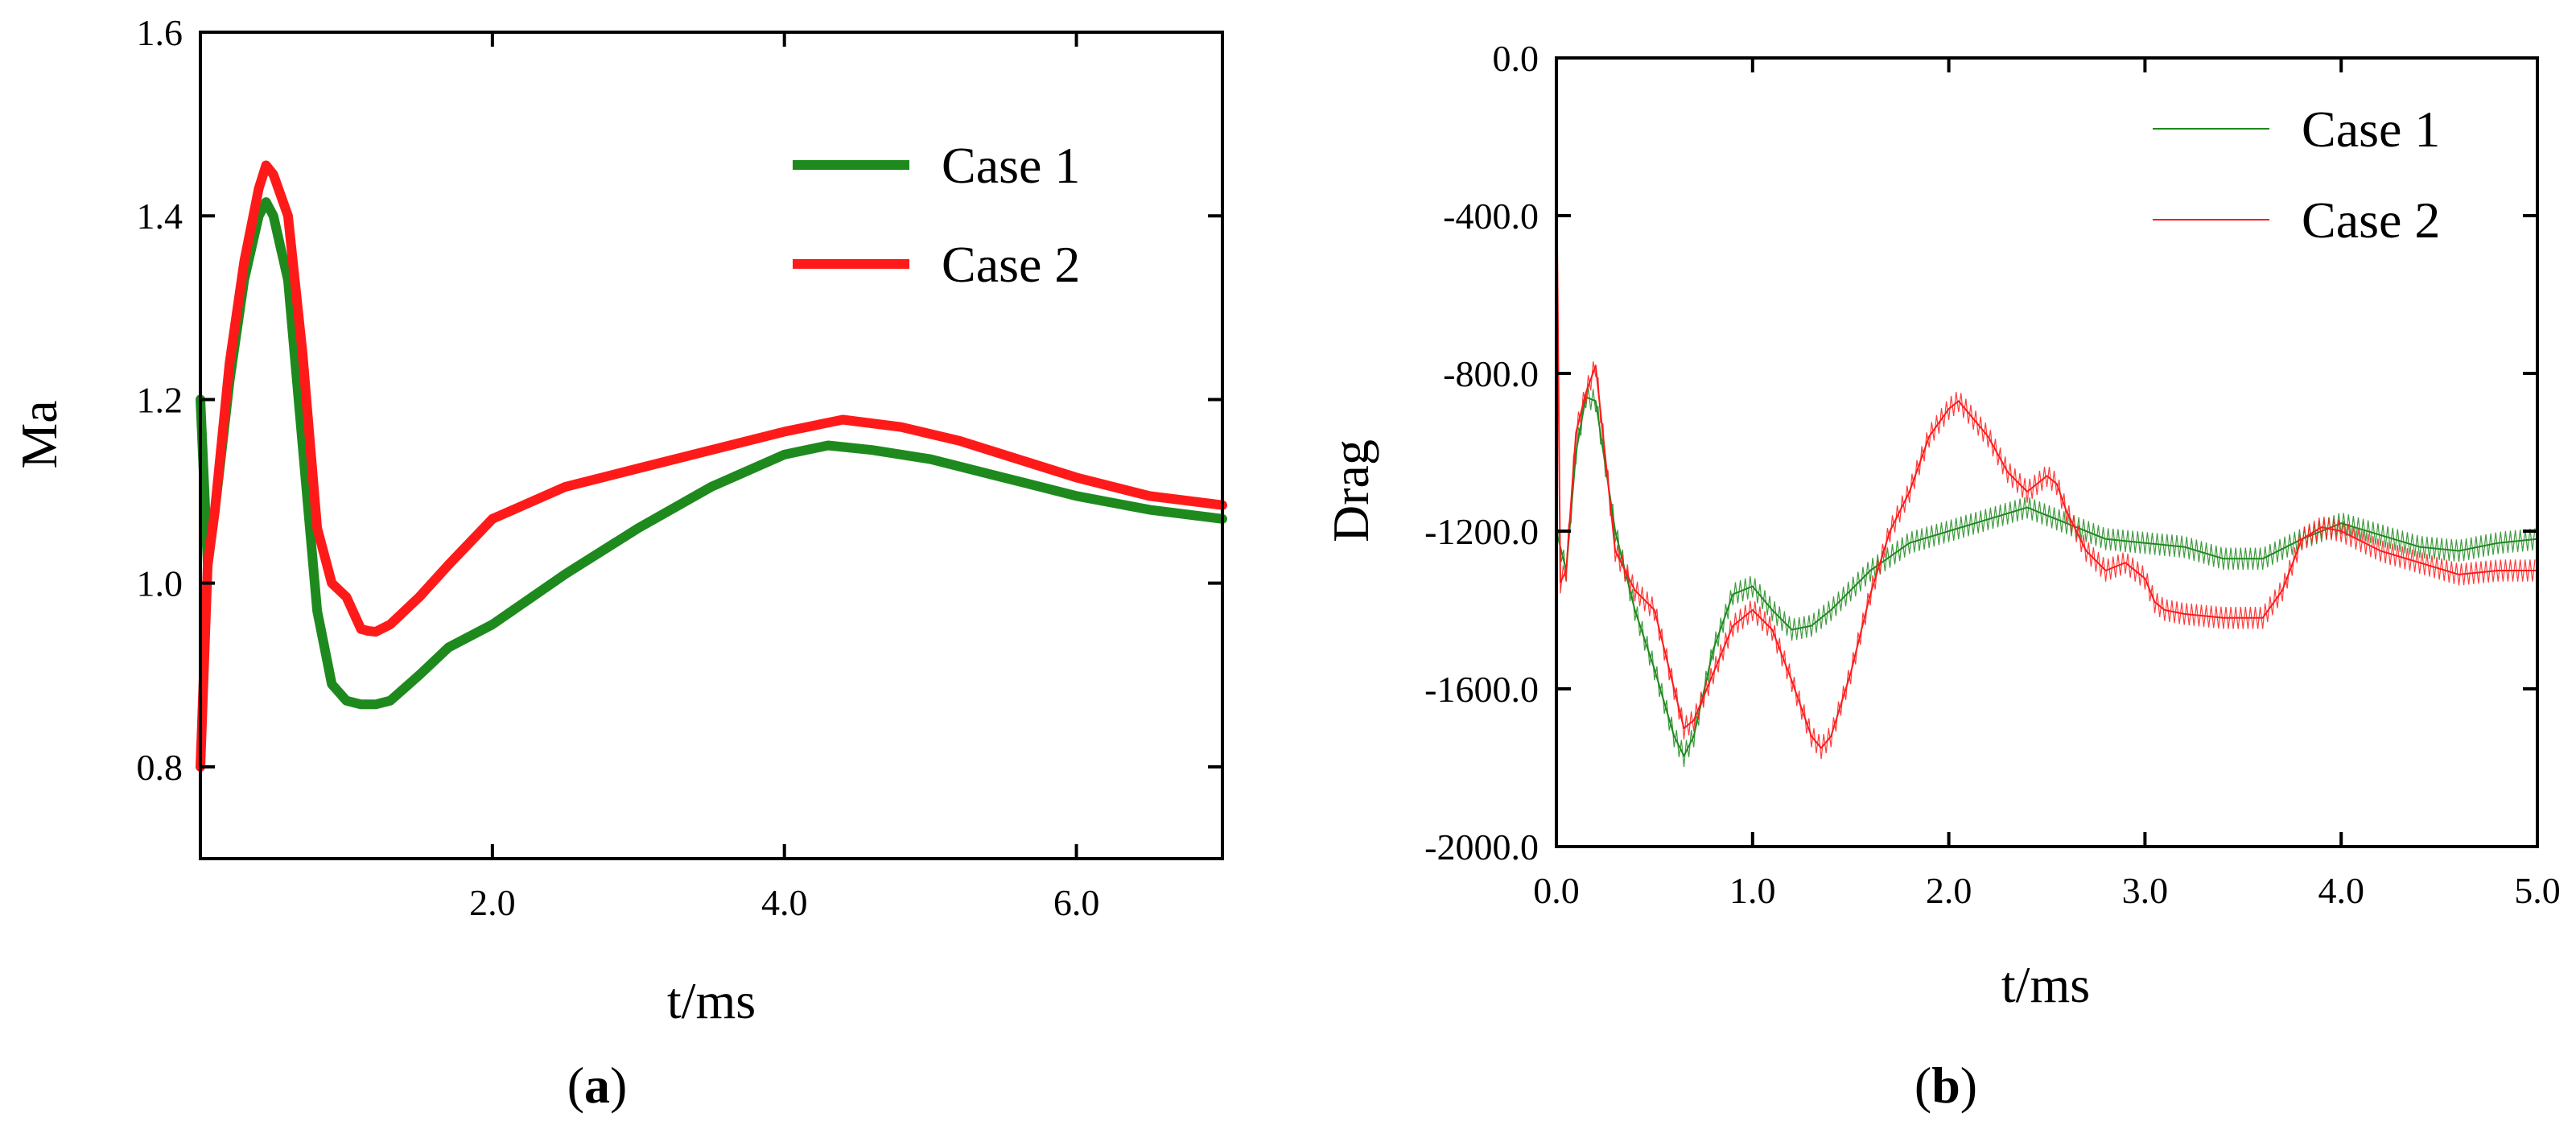 This screenshot has width=2576, height=1121. What do you see at coordinates (160, 583) in the screenshot?
I see `panel-a-y-tick-label: 1.0` at bounding box center [160, 583].